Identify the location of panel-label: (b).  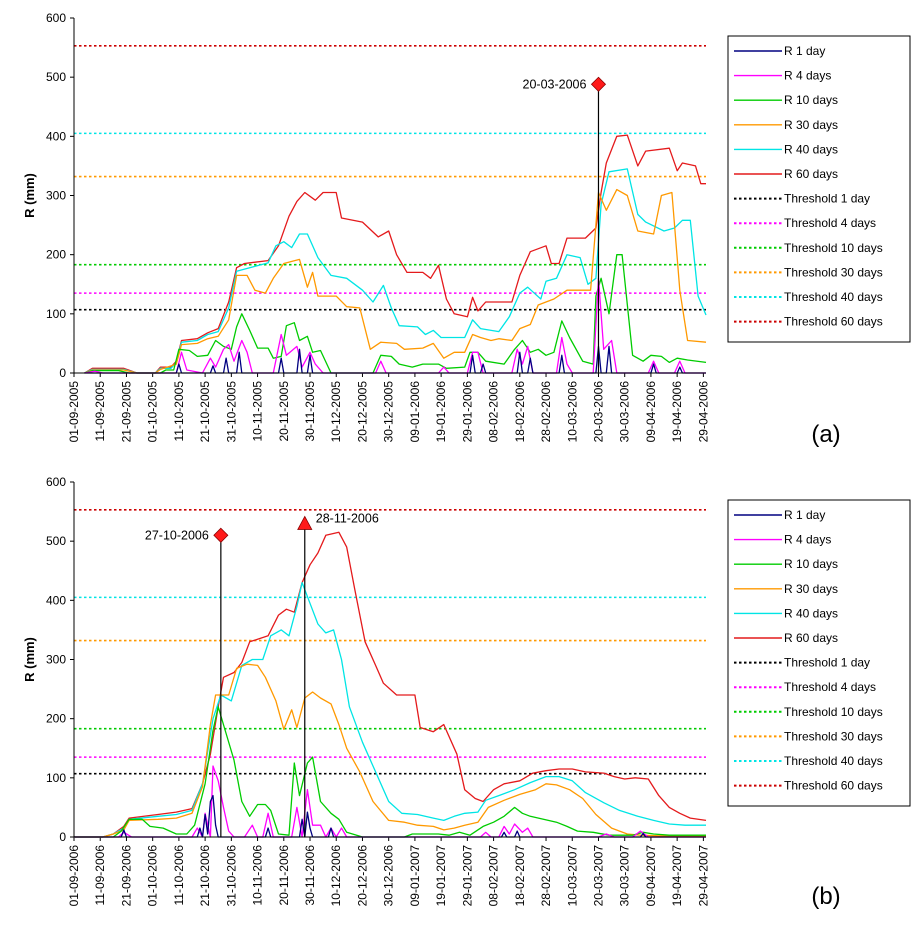
(825, 896).